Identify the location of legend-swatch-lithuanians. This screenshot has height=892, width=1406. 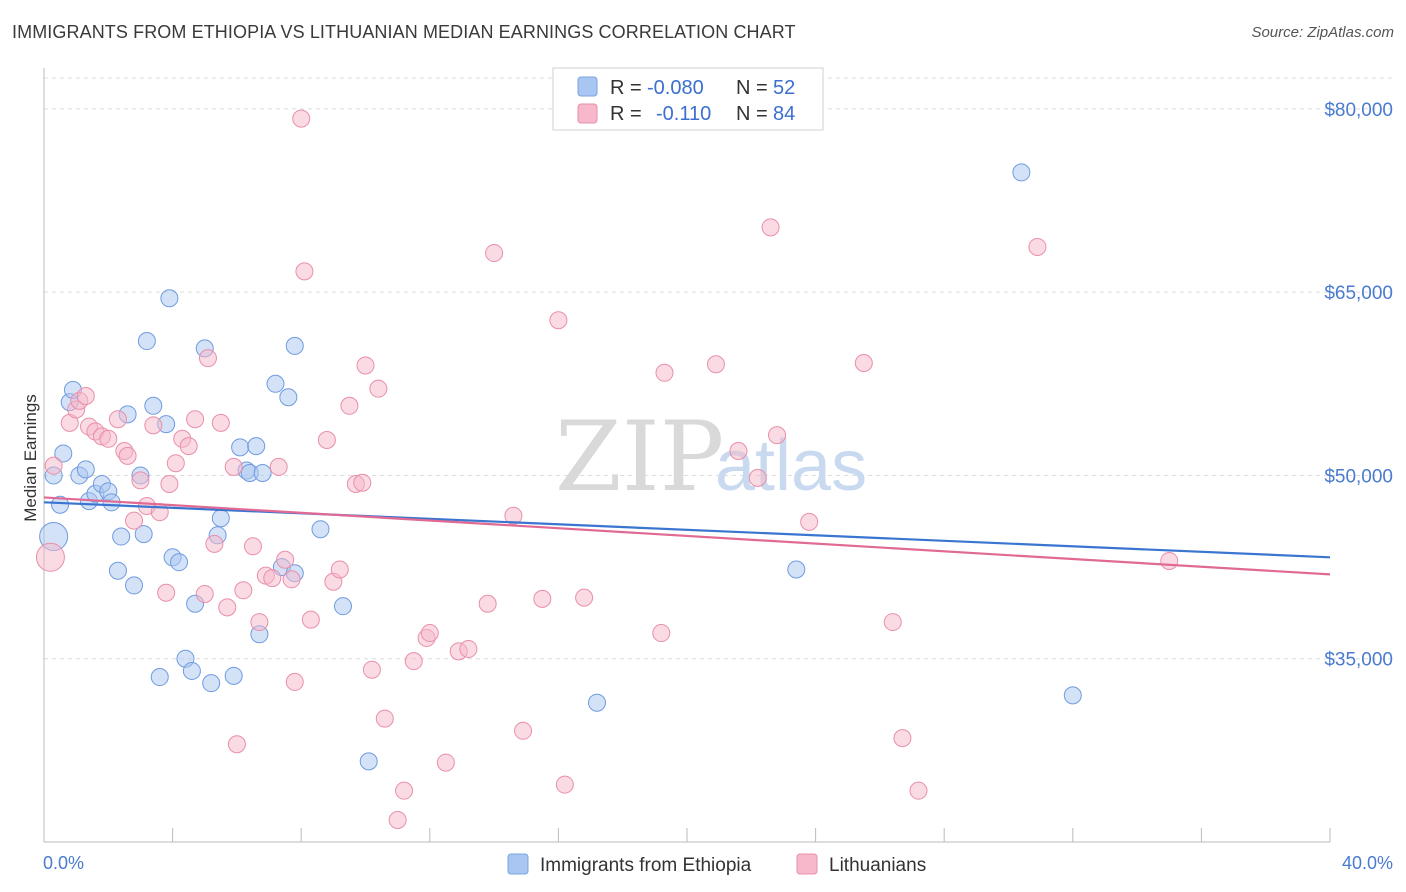
(587, 113).